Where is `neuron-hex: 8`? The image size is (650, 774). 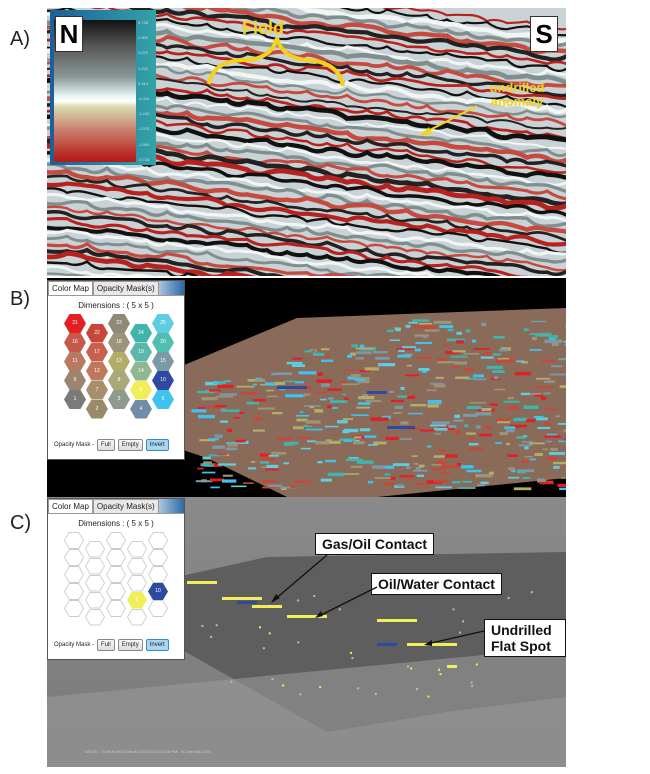 neuron-hex: 8 is located at coordinates (119, 380).